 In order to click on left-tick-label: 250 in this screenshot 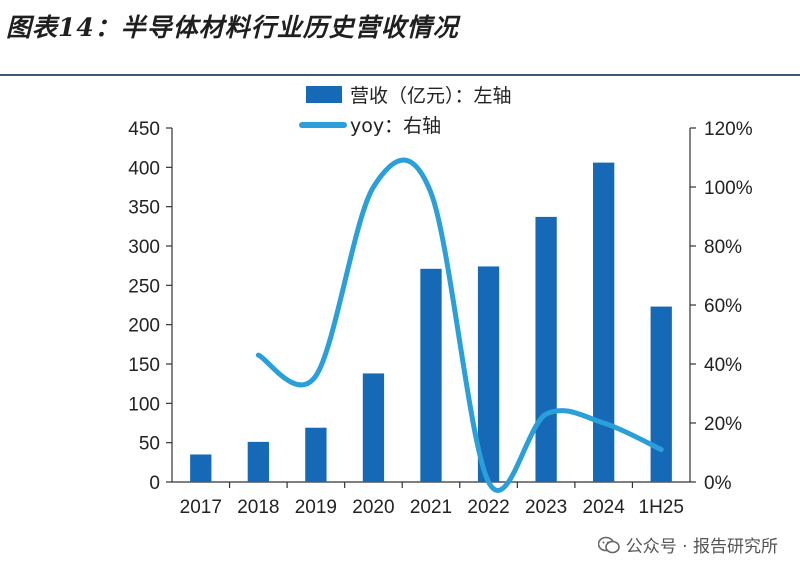, I will do `click(144, 286)`.